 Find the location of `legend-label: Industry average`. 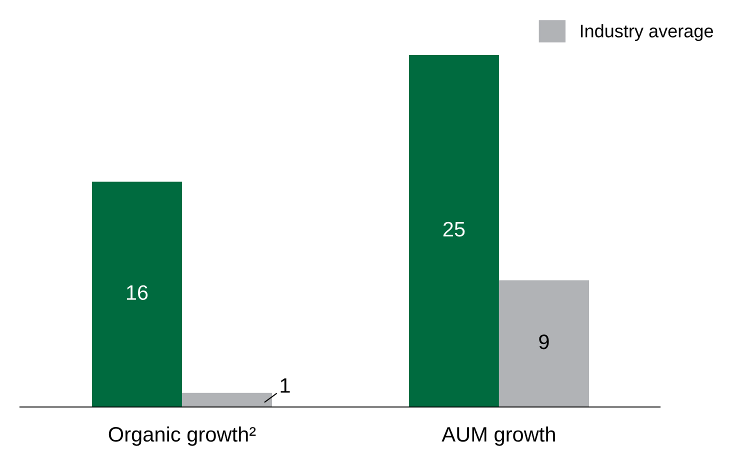

legend-label: Industry average is located at coordinates (646, 33).